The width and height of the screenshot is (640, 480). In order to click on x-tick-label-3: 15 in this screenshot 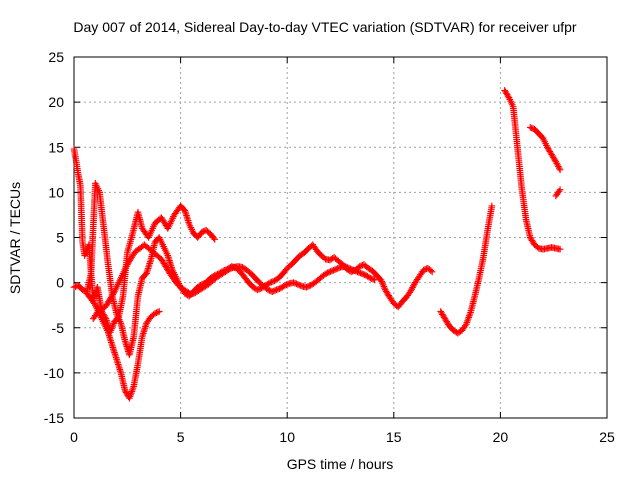, I will do `click(394, 437)`.